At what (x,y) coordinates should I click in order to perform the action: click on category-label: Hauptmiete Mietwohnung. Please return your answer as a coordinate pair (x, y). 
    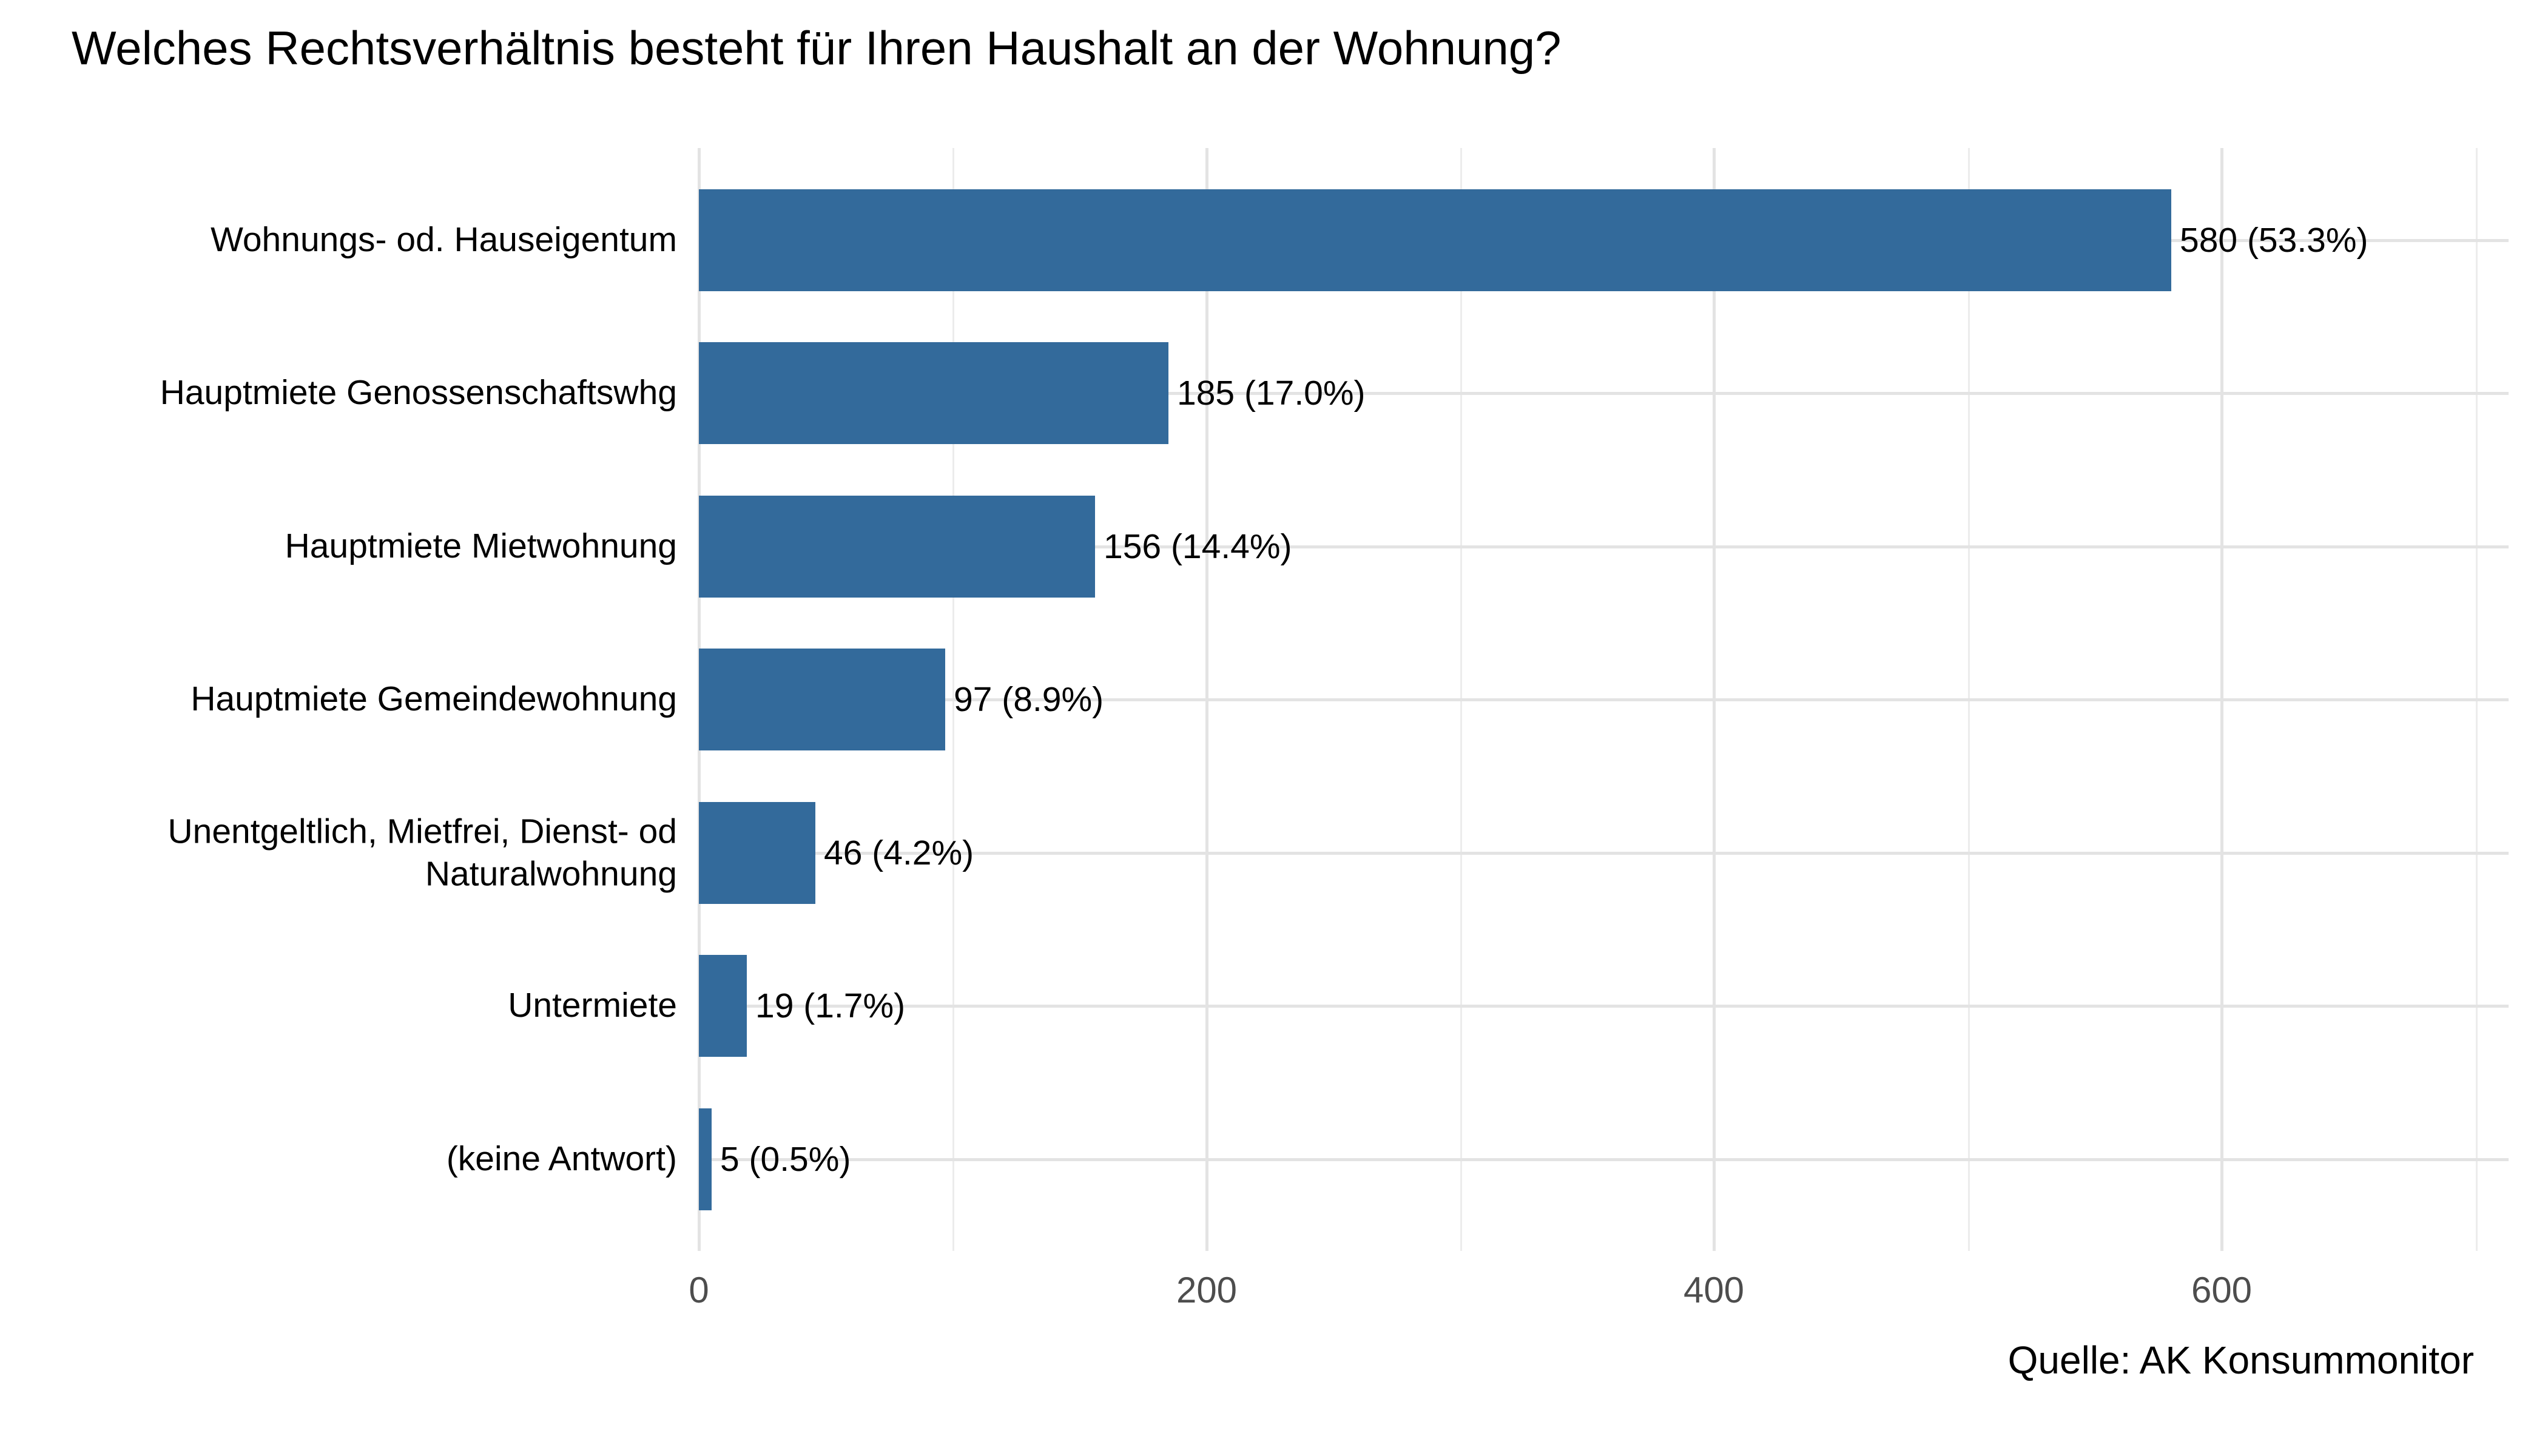
    Looking at the image, I should click on (481, 546).